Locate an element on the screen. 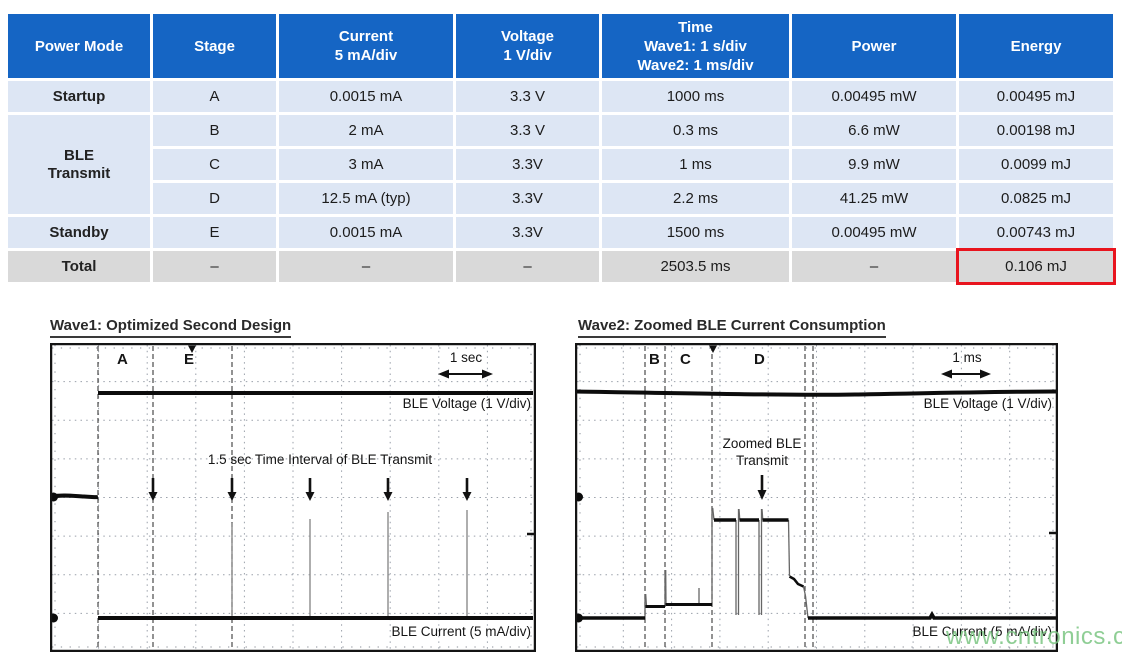 Image resolution: width=1122 pixels, height=662 pixels. header-text: Power is located at coordinates (874, 46).